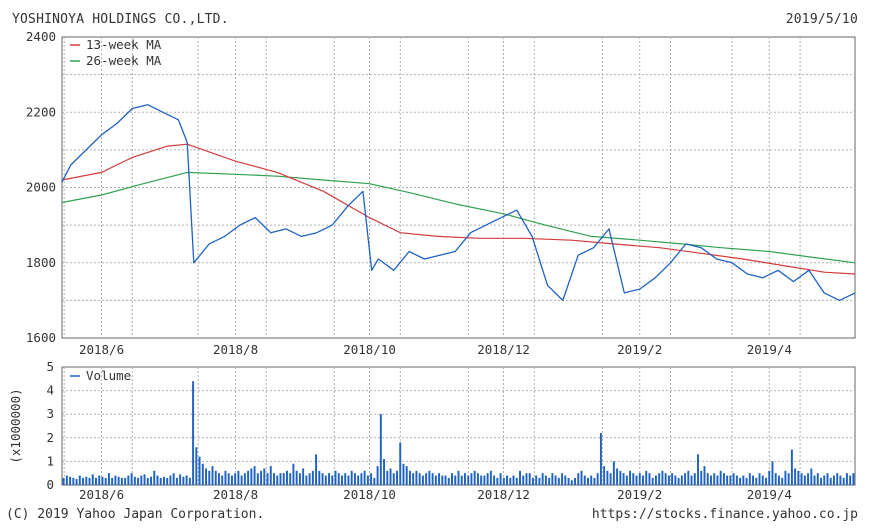 The width and height of the screenshot is (870, 531). I want to click on price-x-tick-label: 2018/10, so click(369, 349).